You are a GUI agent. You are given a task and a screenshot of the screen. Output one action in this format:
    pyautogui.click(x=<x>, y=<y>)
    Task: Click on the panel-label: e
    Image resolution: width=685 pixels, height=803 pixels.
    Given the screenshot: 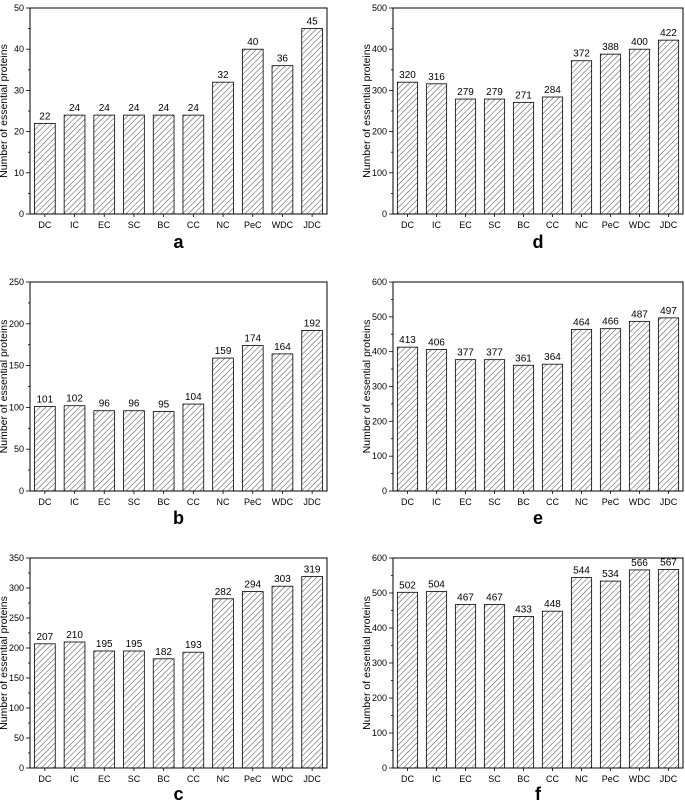 What is the action you would take?
    pyautogui.click(x=538, y=518)
    